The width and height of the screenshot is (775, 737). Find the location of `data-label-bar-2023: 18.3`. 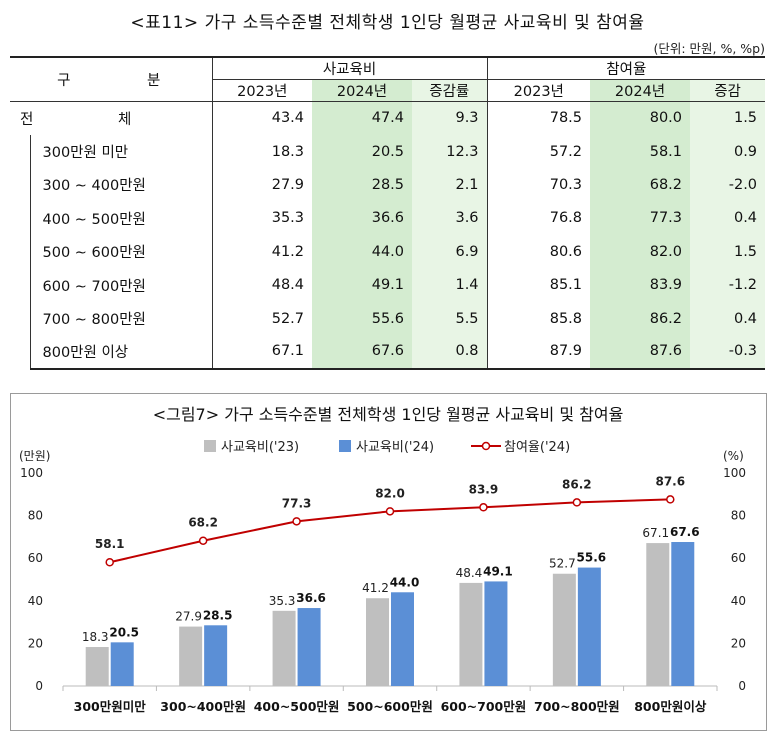

data-label-bar-2023: 18.3 is located at coordinates (95, 637).